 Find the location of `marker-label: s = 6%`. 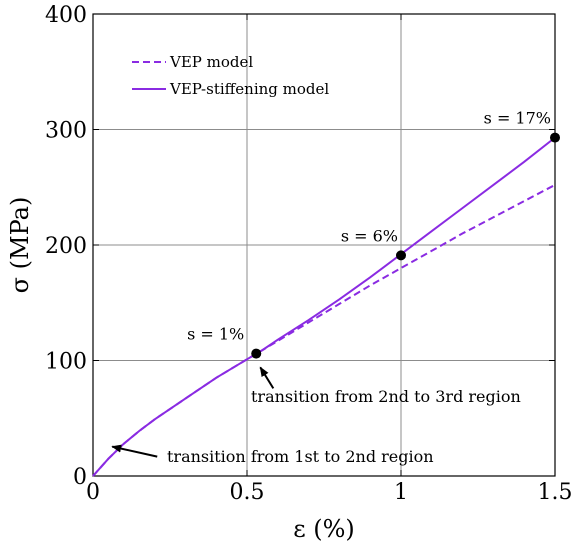

marker-label: s = 6% is located at coordinates (369, 235).